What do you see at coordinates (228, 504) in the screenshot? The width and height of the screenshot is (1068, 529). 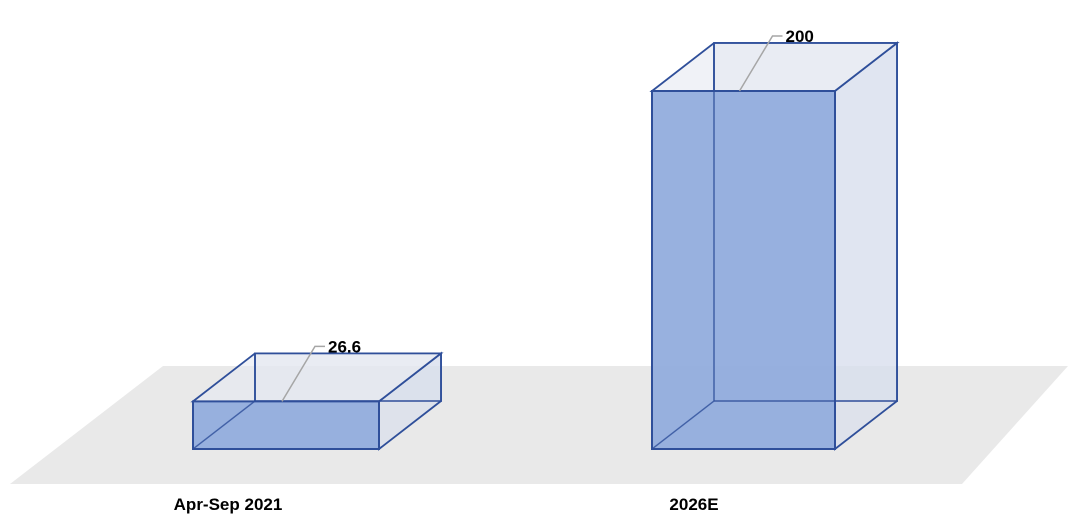 I see `category-label: Apr-Sep 2021` at bounding box center [228, 504].